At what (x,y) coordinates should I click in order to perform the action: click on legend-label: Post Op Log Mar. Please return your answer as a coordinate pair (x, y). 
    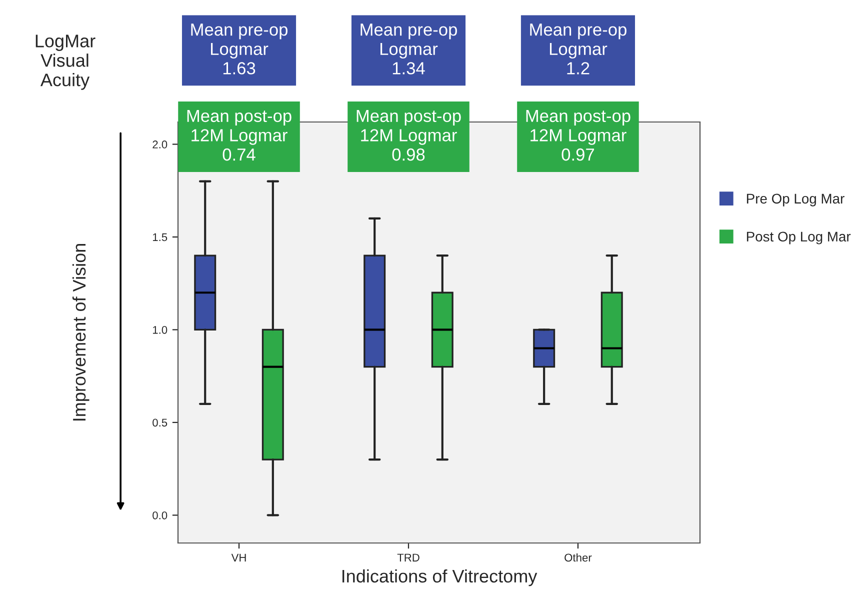
    Looking at the image, I should click on (798, 238).